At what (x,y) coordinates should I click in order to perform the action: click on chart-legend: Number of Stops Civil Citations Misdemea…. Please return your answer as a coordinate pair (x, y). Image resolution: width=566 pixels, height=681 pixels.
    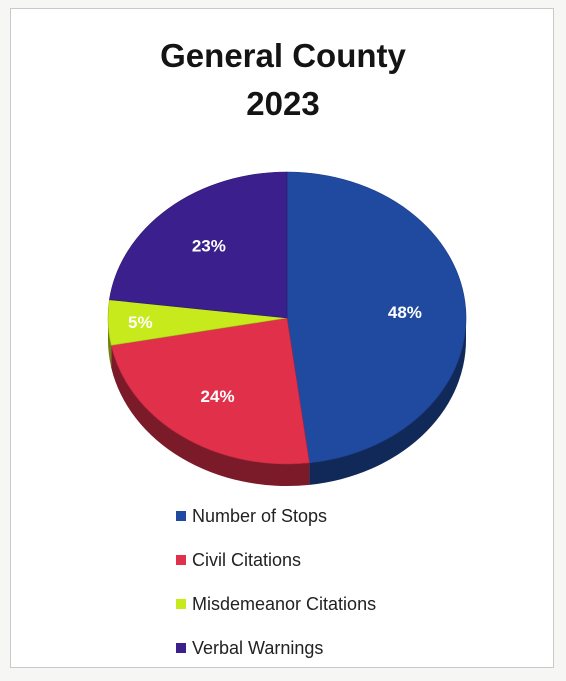
    Looking at the image, I should click on (276, 593).